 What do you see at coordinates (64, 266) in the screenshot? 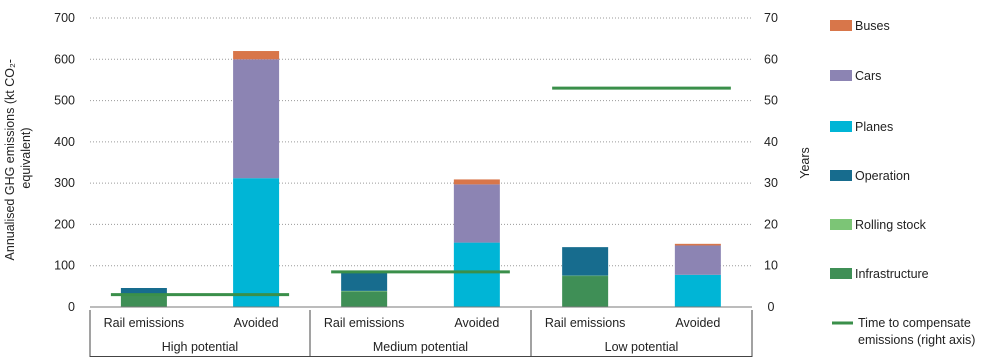
I see `y-tick-label: 100` at bounding box center [64, 266].